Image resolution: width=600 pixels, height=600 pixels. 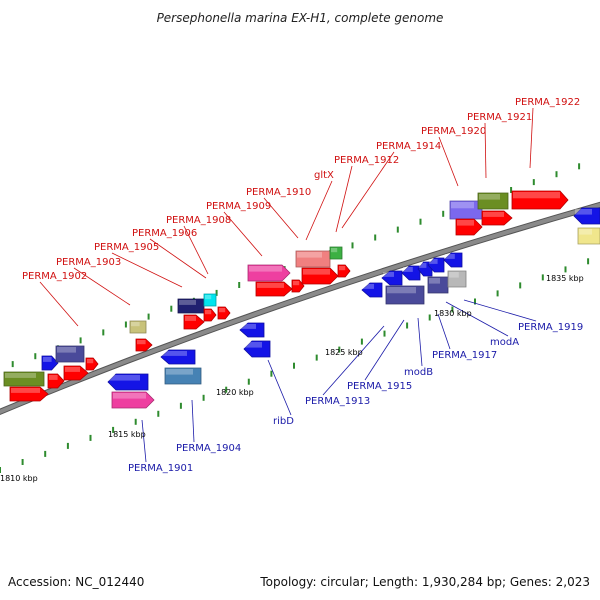 I want to click on ruler-label: 1815 kbp, so click(x=127, y=434).